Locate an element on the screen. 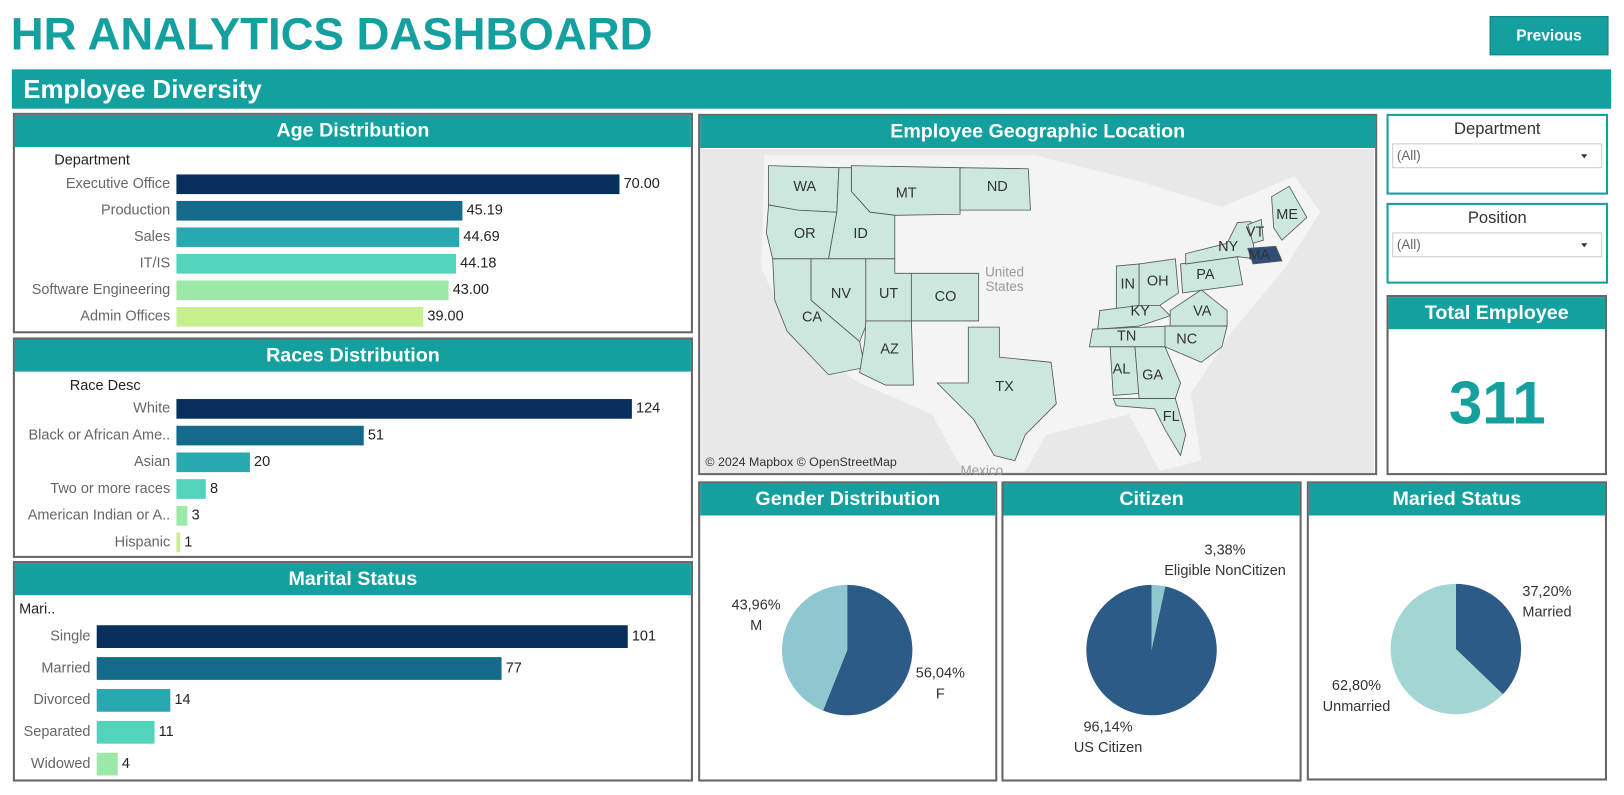 This screenshot has height=795, width=1624. slice-value-label: 43,96% is located at coordinates (756, 605).